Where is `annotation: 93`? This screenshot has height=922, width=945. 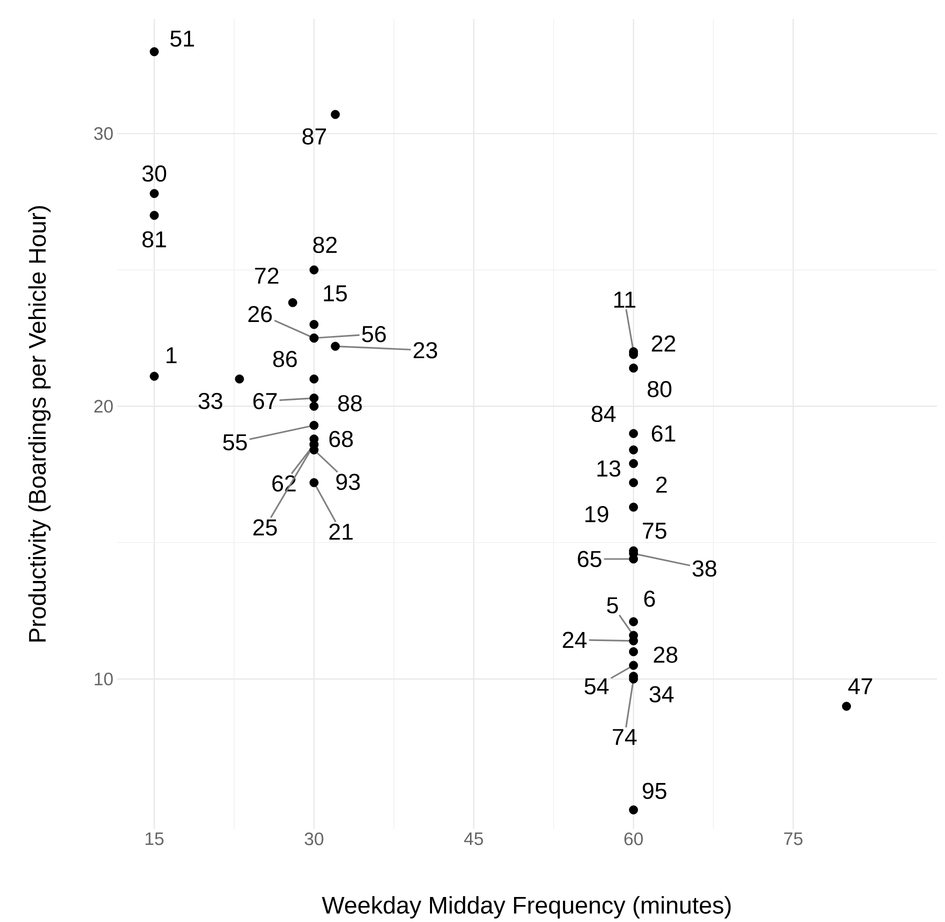 annotation: 93 is located at coordinates (348, 482).